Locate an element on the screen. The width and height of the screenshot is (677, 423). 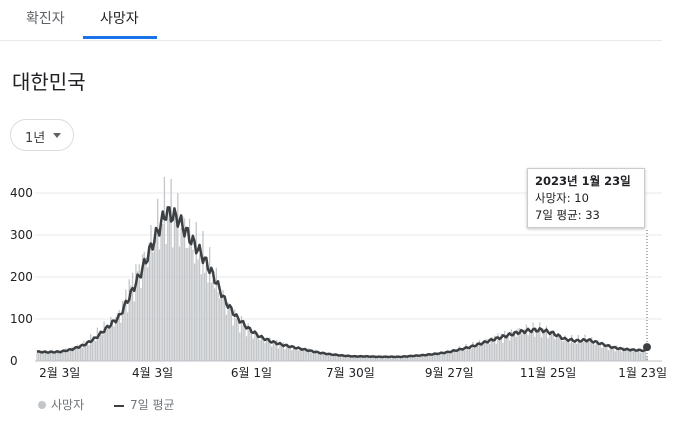
tab-deaths: 사망자 is located at coordinates (119, 19).